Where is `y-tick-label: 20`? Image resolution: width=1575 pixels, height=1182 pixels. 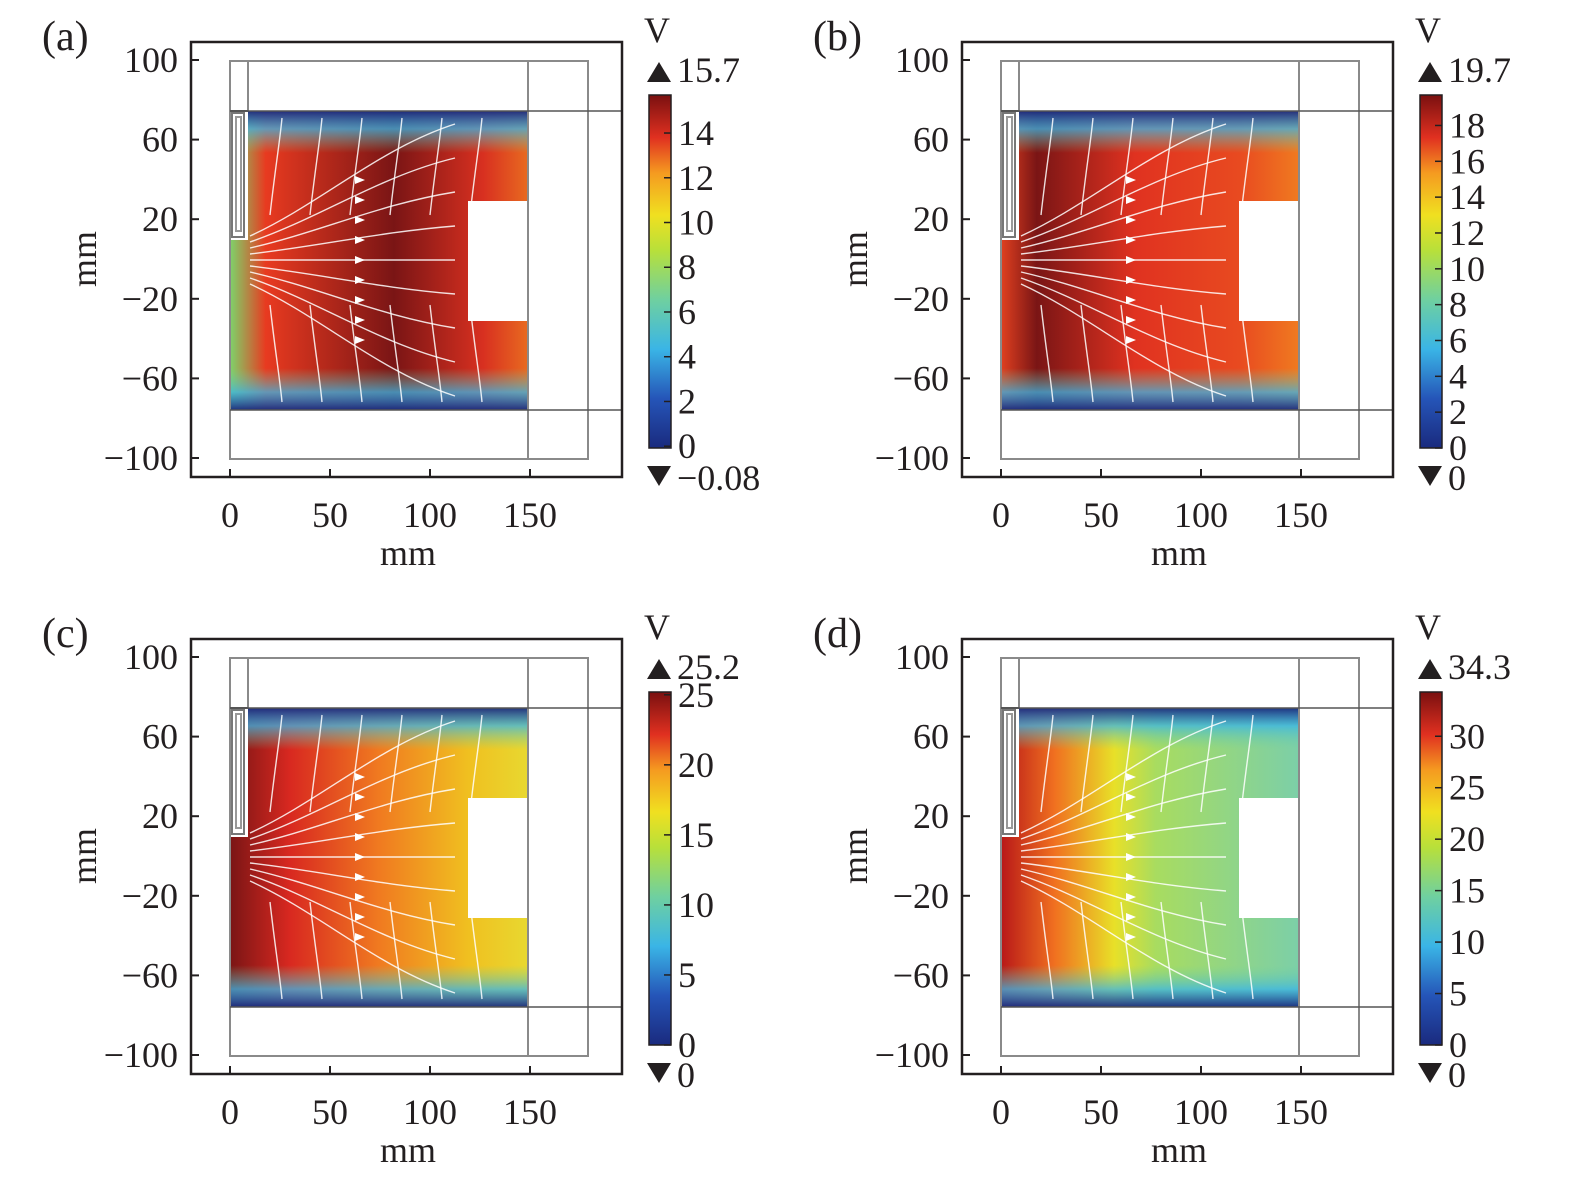 y-tick-label: 20 is located at coordinates (160, 816).